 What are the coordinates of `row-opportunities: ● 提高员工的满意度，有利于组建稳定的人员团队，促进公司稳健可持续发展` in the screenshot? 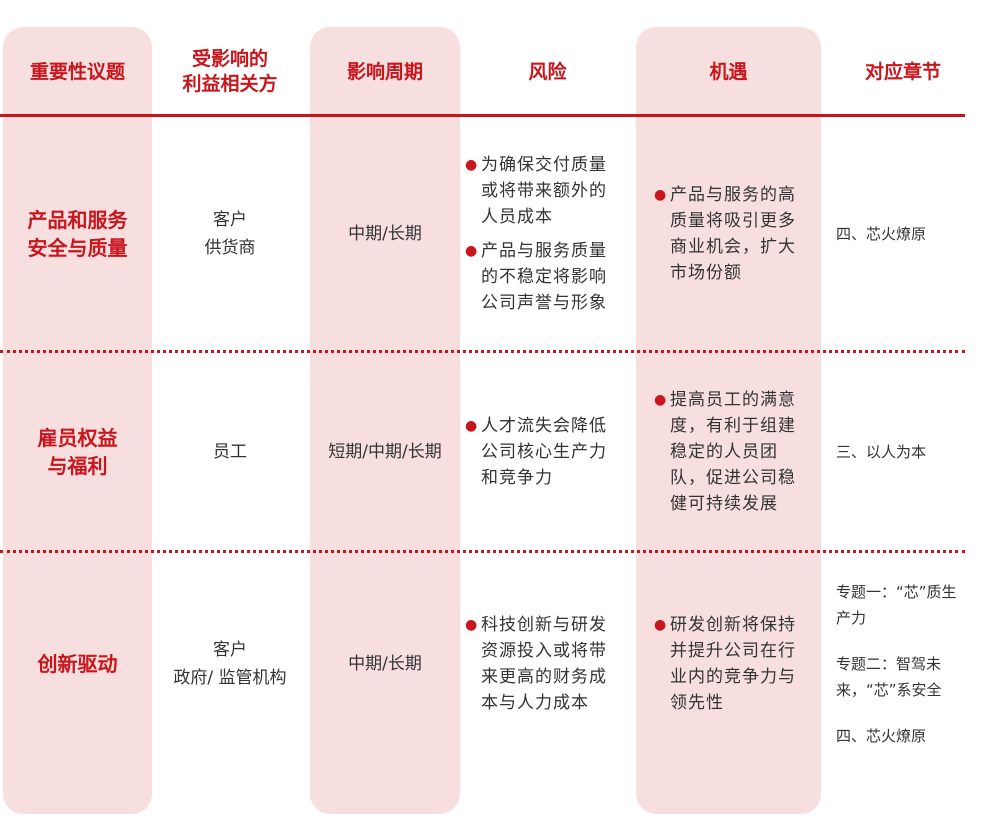 It's located at (728, 452).